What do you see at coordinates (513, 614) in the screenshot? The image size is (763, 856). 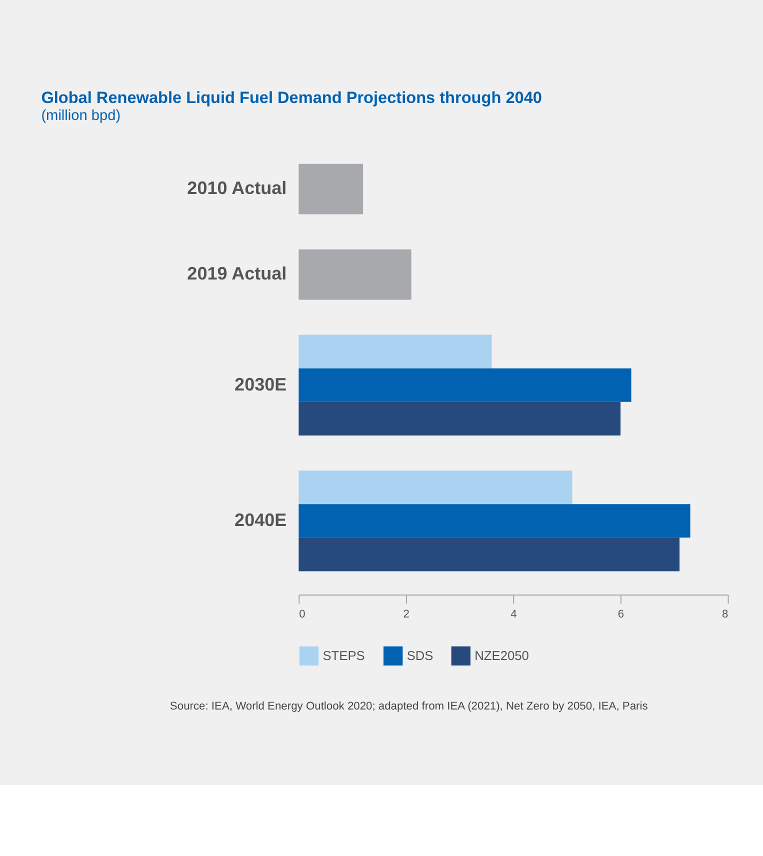 I see `x-tick-label: 4` at bounding box center [513, 614].